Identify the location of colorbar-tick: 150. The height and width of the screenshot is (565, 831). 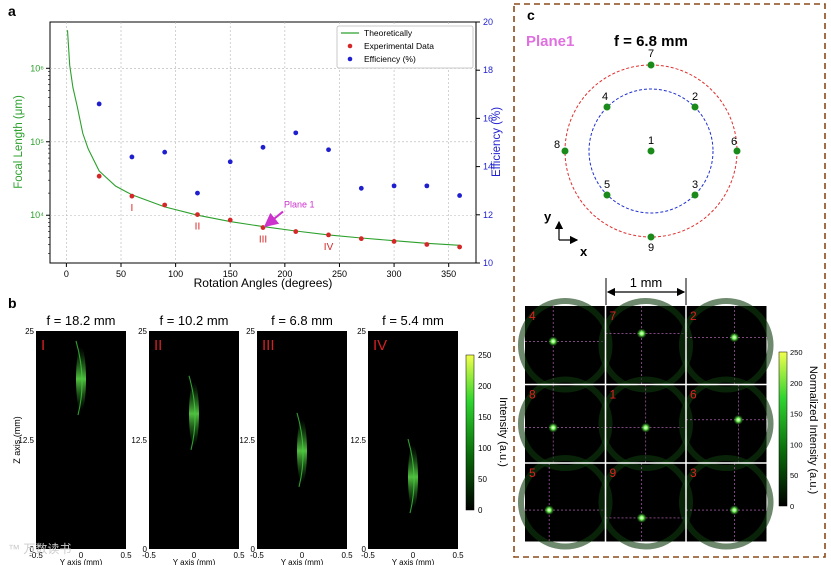
(485, 417).